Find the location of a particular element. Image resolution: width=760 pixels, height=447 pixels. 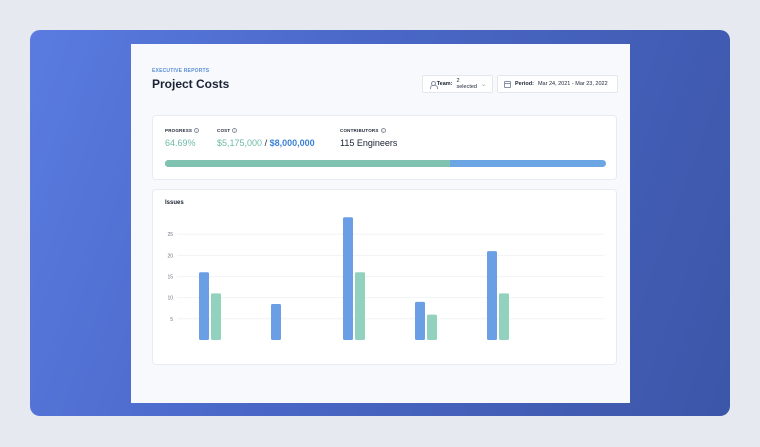

cost-label-group: COST i is located at coordinates (227, 130).